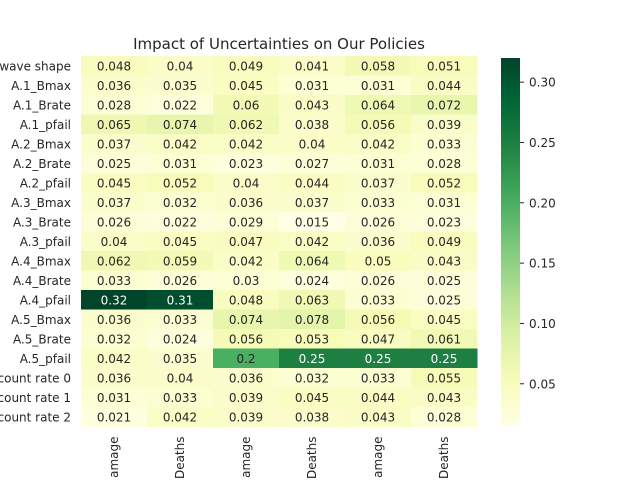  Describe the element at coordinates (114, 183) in the screenshot. I see `cell-value-label: 0.045` at that location.